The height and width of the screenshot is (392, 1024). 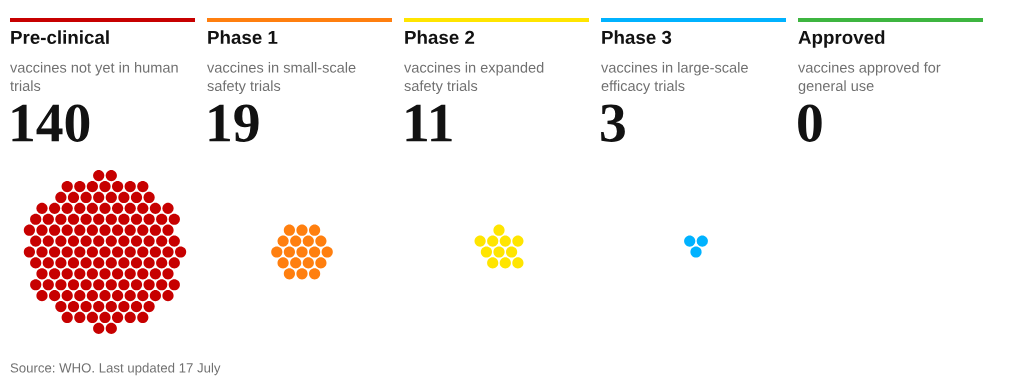 What do you see at coordinates (429, 123) in the screenshot?
I see `data-label: 11` at bounding box center [429, 123].